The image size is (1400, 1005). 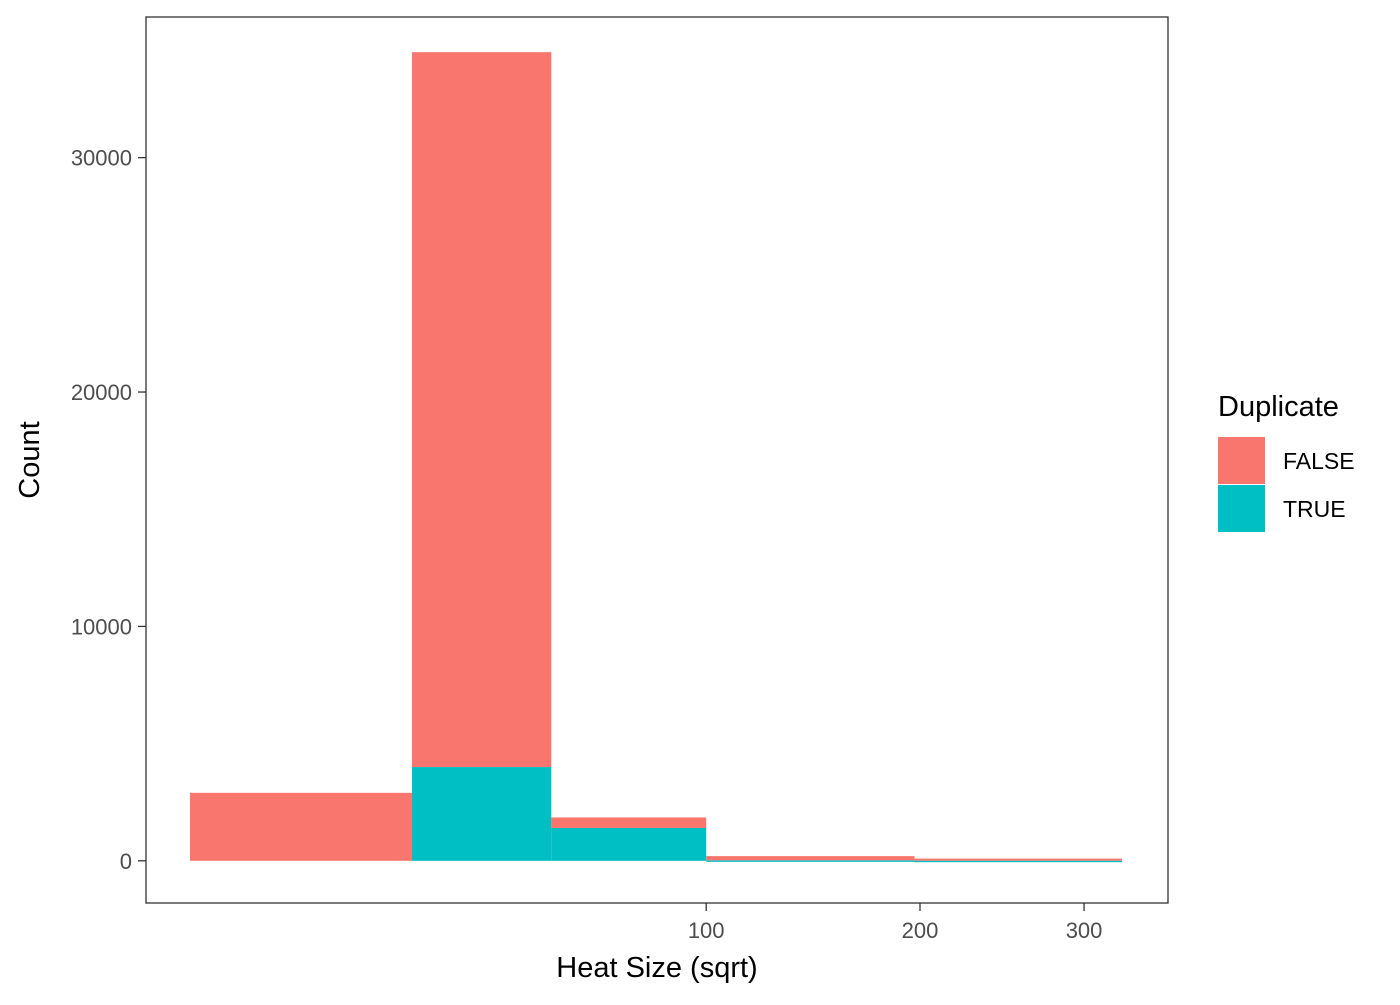 What do you see at coordinates (1314, 509) in the screenshot?
I see `legend-label-true: TRUE` at bounding box center [1314, 509].